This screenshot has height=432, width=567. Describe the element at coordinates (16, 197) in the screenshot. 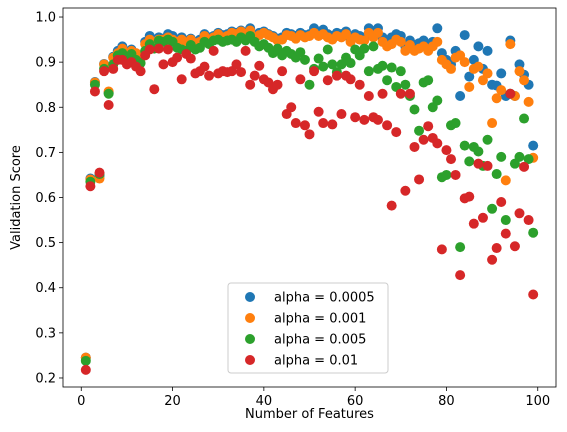

I see `y-axis-label: Validation Score` at that location.